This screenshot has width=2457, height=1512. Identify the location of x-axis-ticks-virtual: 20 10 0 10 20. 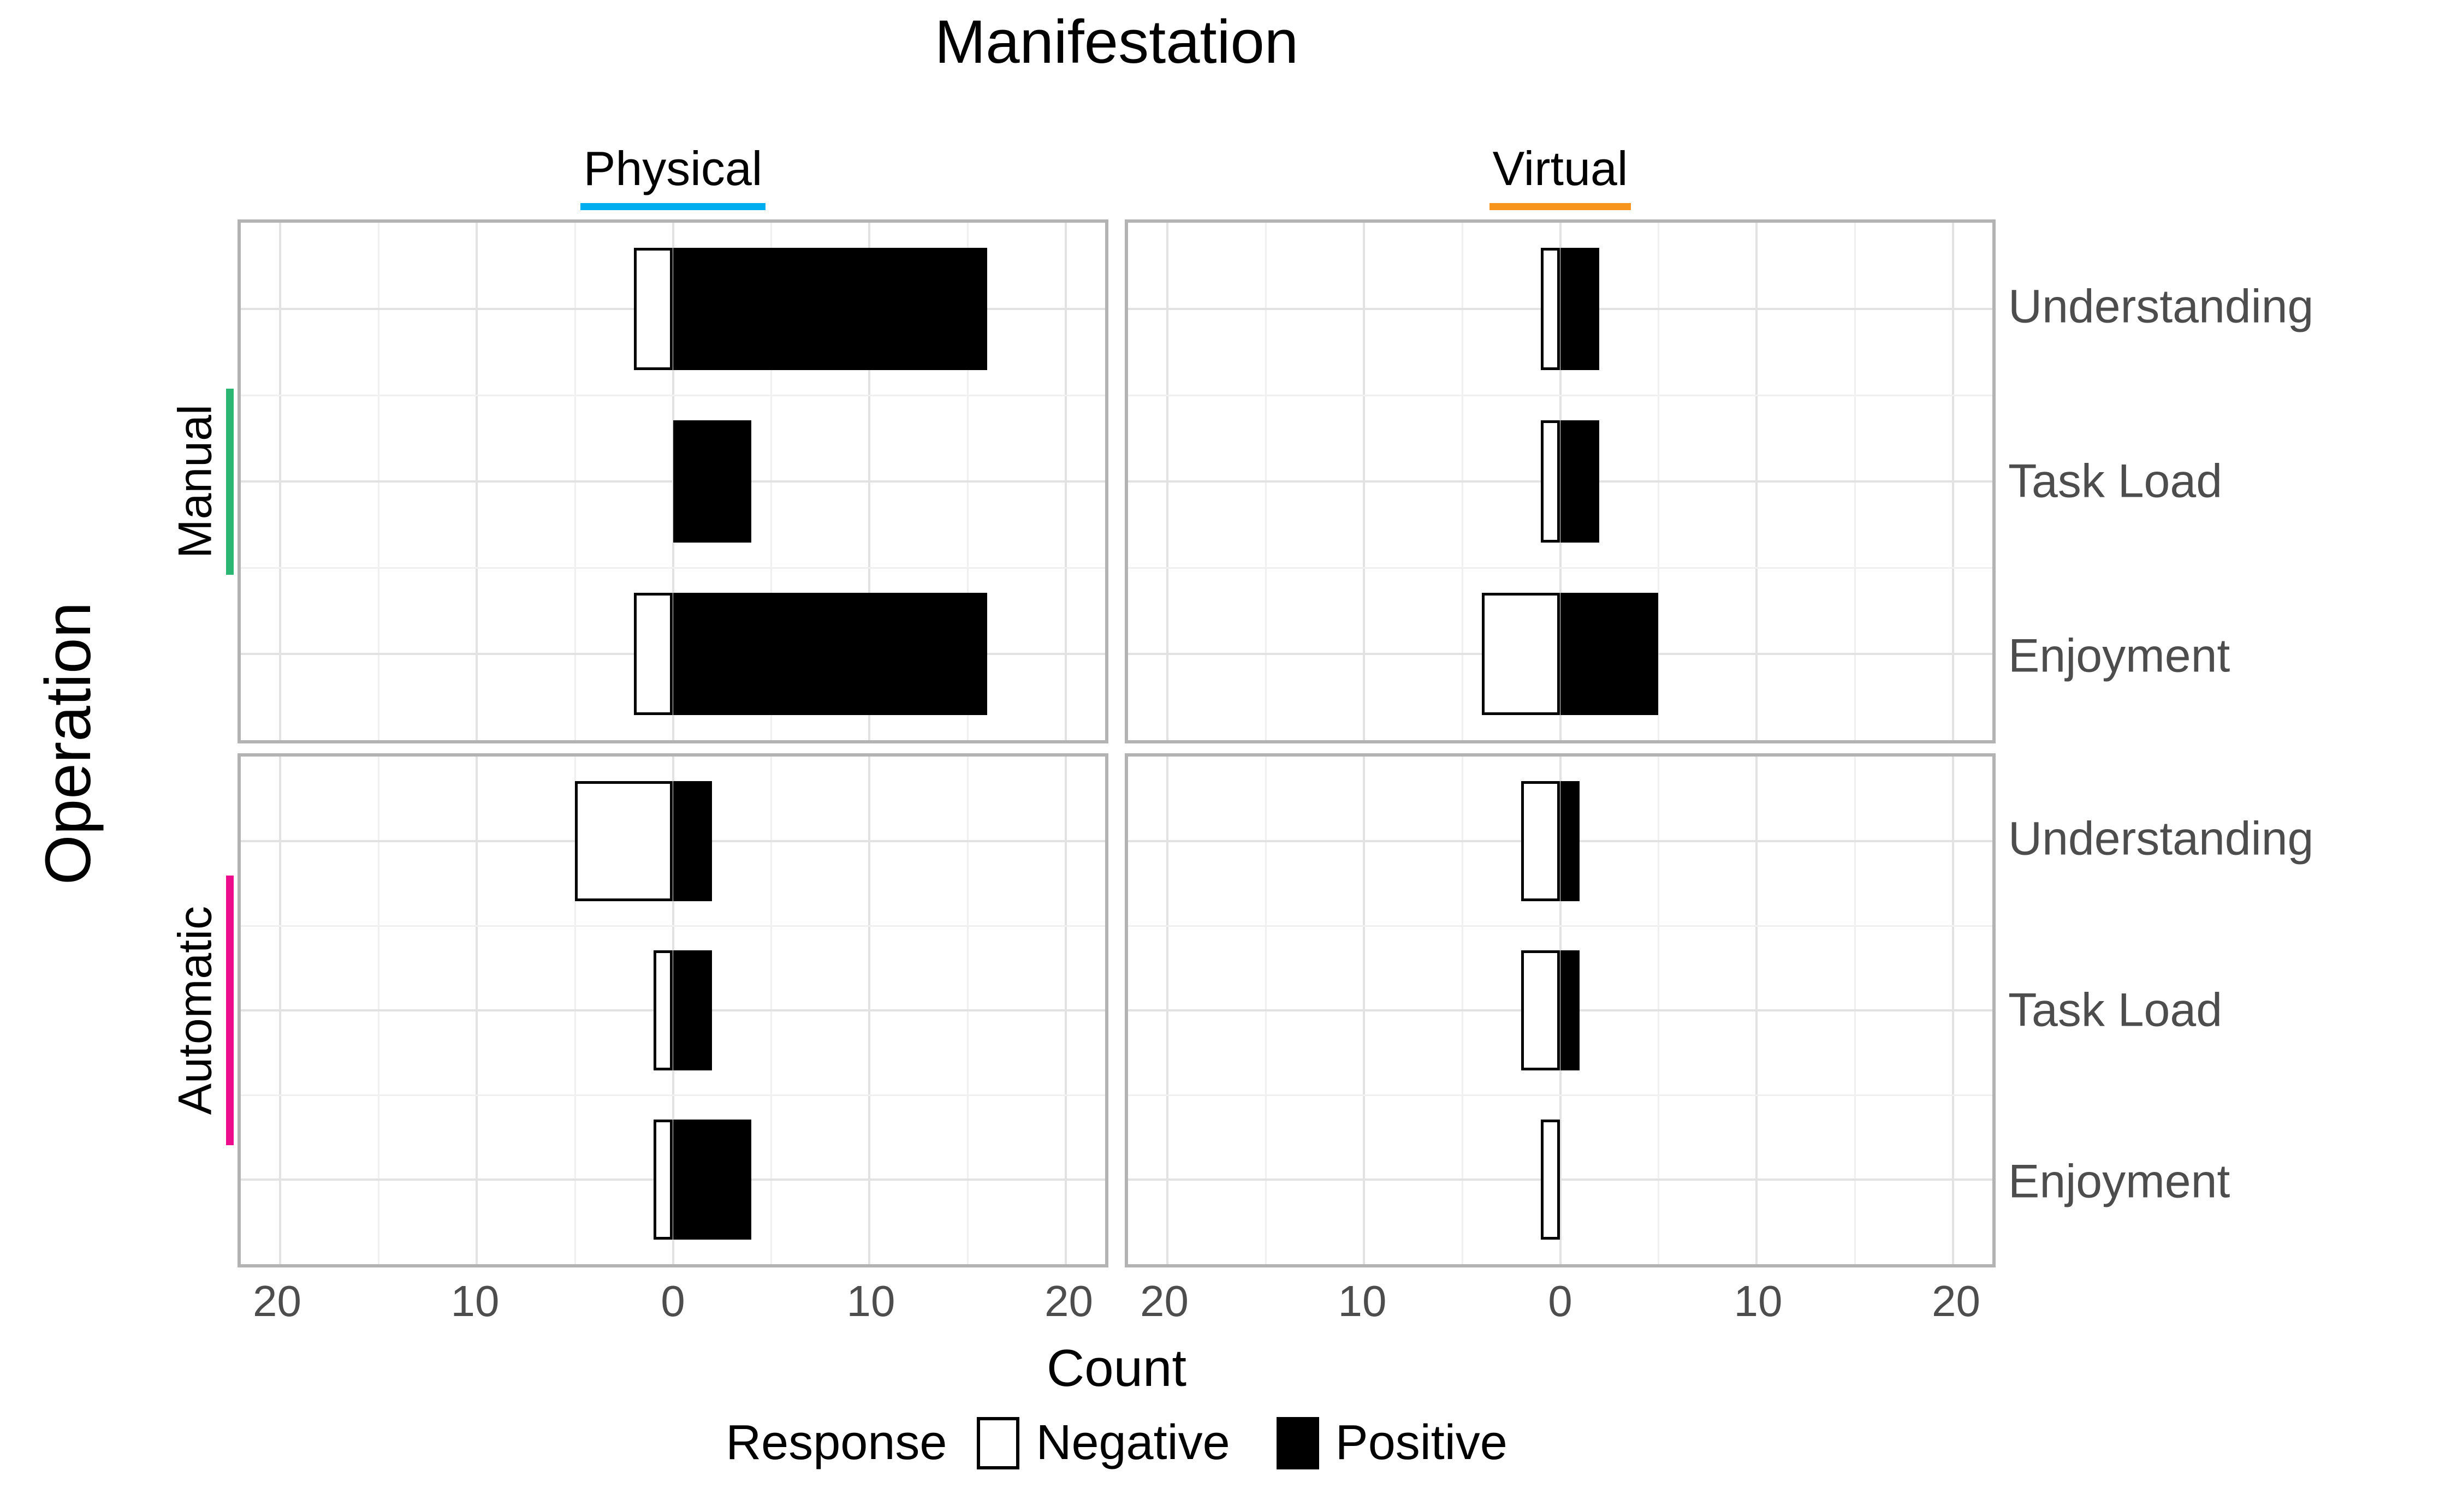
(1561, 1306).